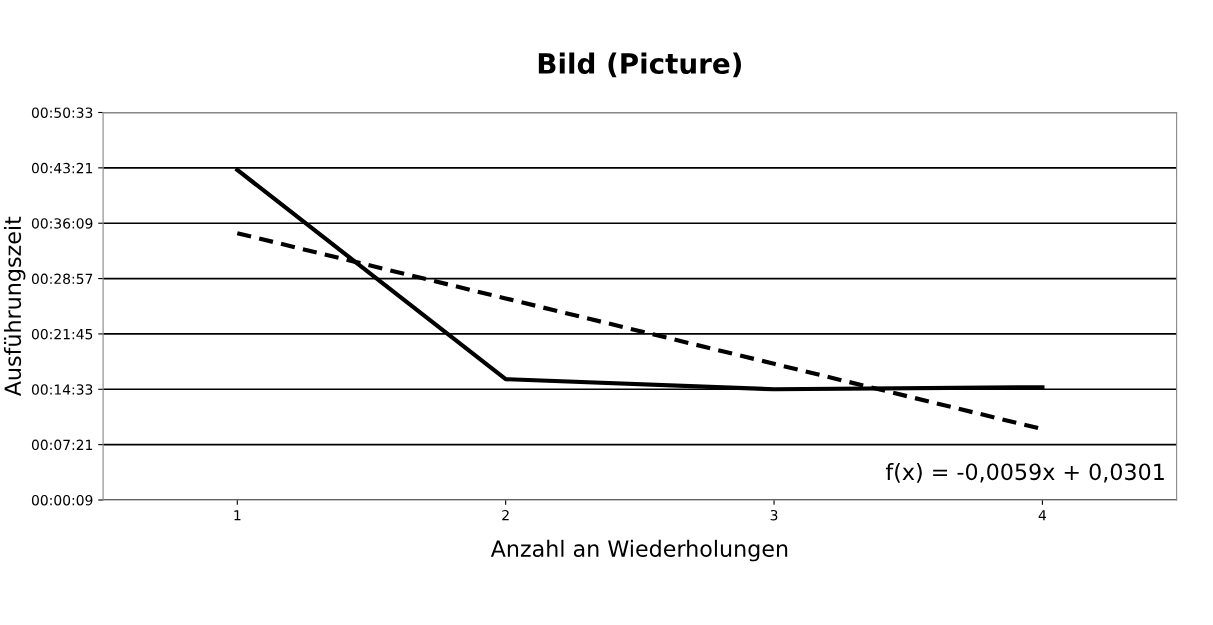  What do you see at coordinates (62, 500) in the screenshot?
I see `y-tick-label: 00:00:09` at bounding box center [62, 500].